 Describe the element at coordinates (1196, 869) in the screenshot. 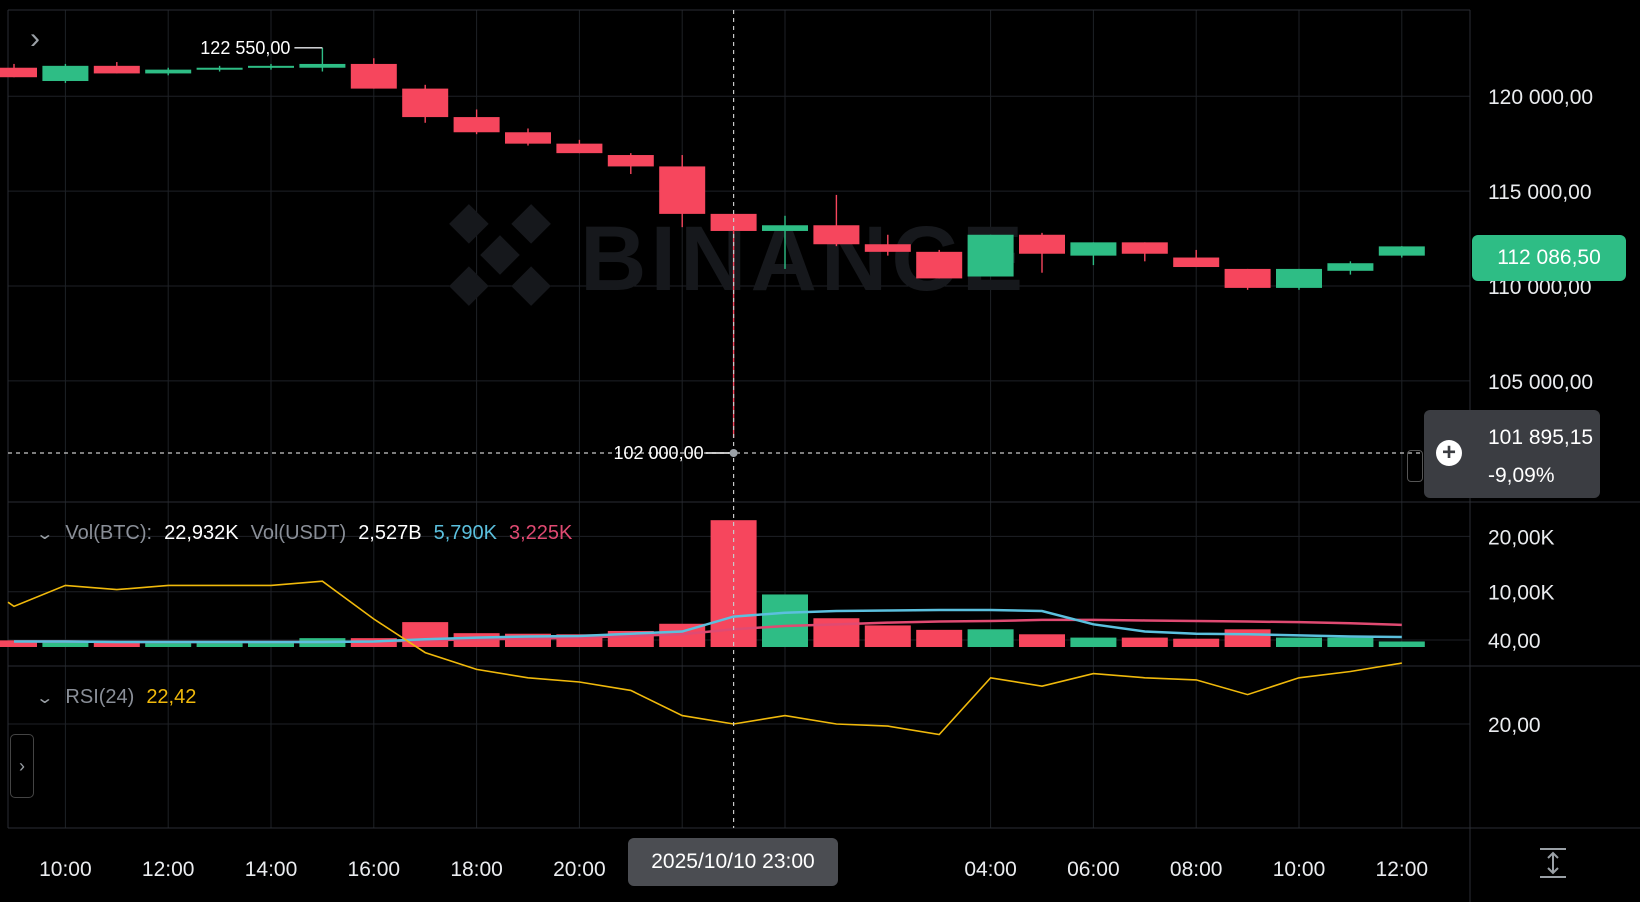

I see `time-axis-label: 08:00` at that location.